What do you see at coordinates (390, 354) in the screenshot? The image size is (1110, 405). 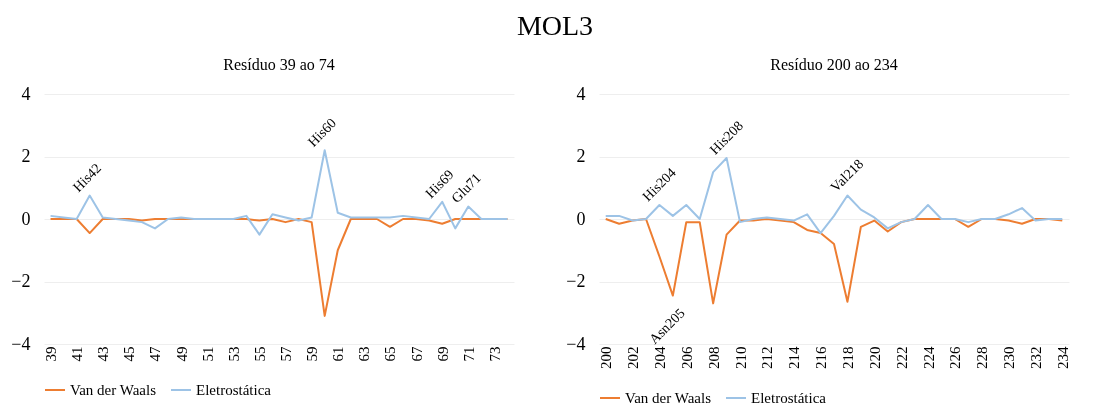 I see `x-tick-label: 65` at bounding box center [390, 354].